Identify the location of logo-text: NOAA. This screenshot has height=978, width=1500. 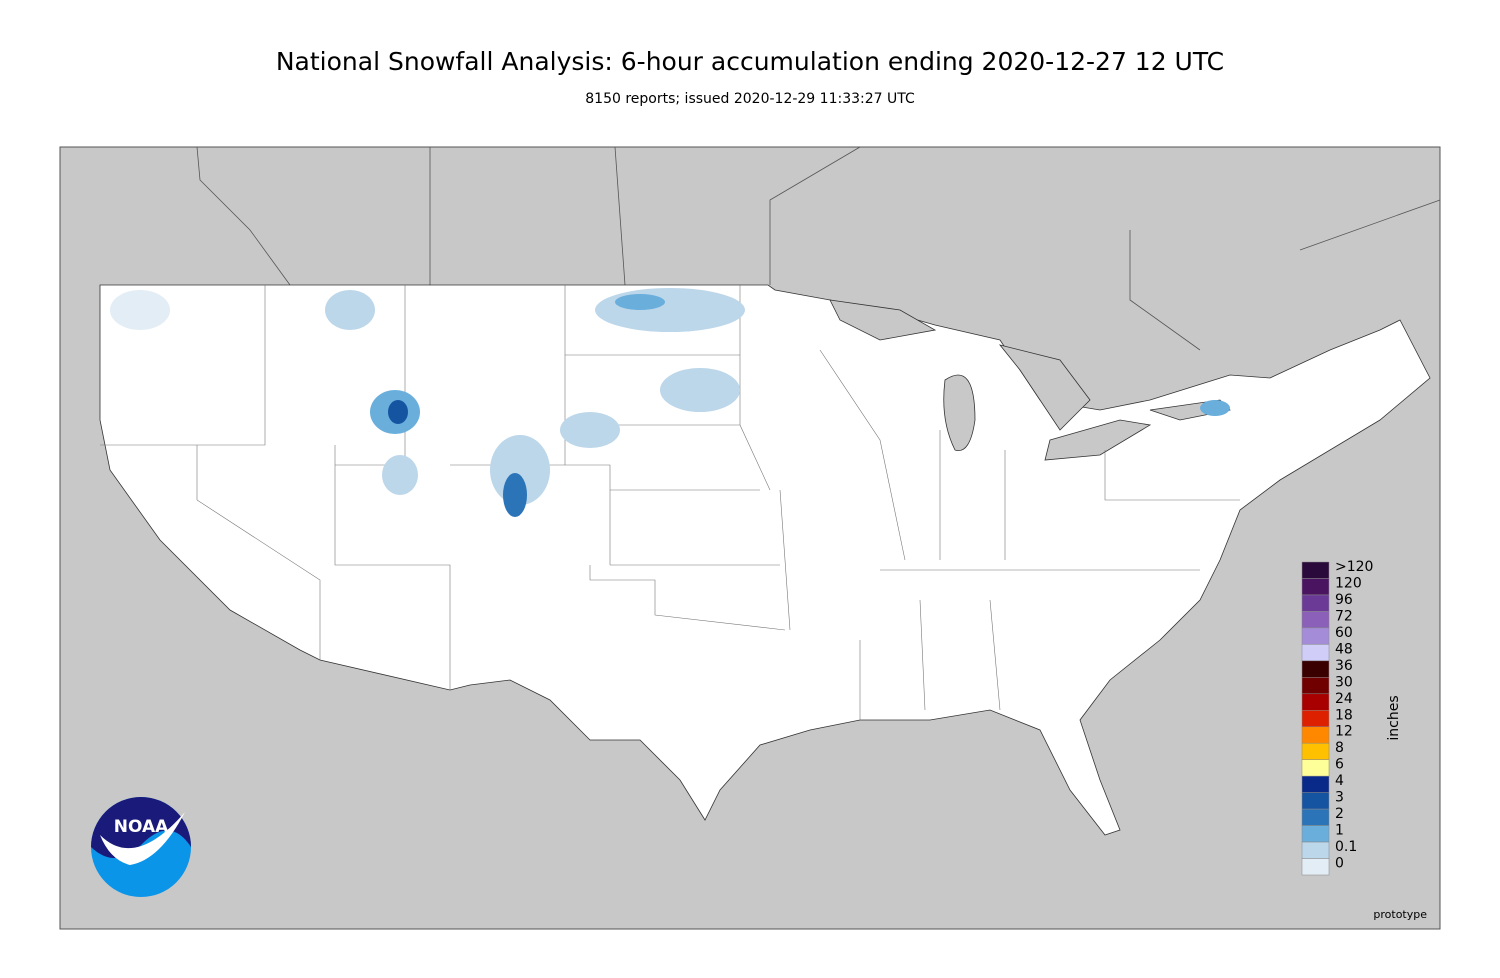
(141, 827).